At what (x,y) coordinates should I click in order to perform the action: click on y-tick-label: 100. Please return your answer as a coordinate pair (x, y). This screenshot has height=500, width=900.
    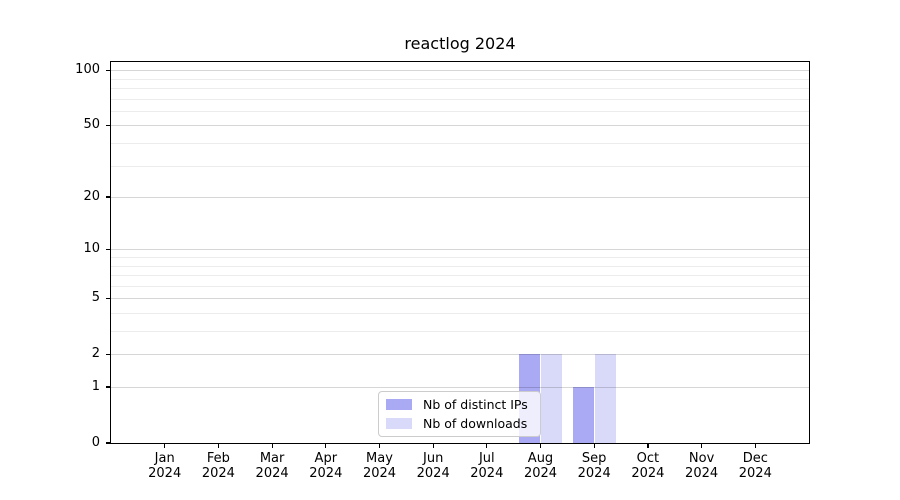
    Looking at the image, I should click on (87, 70).